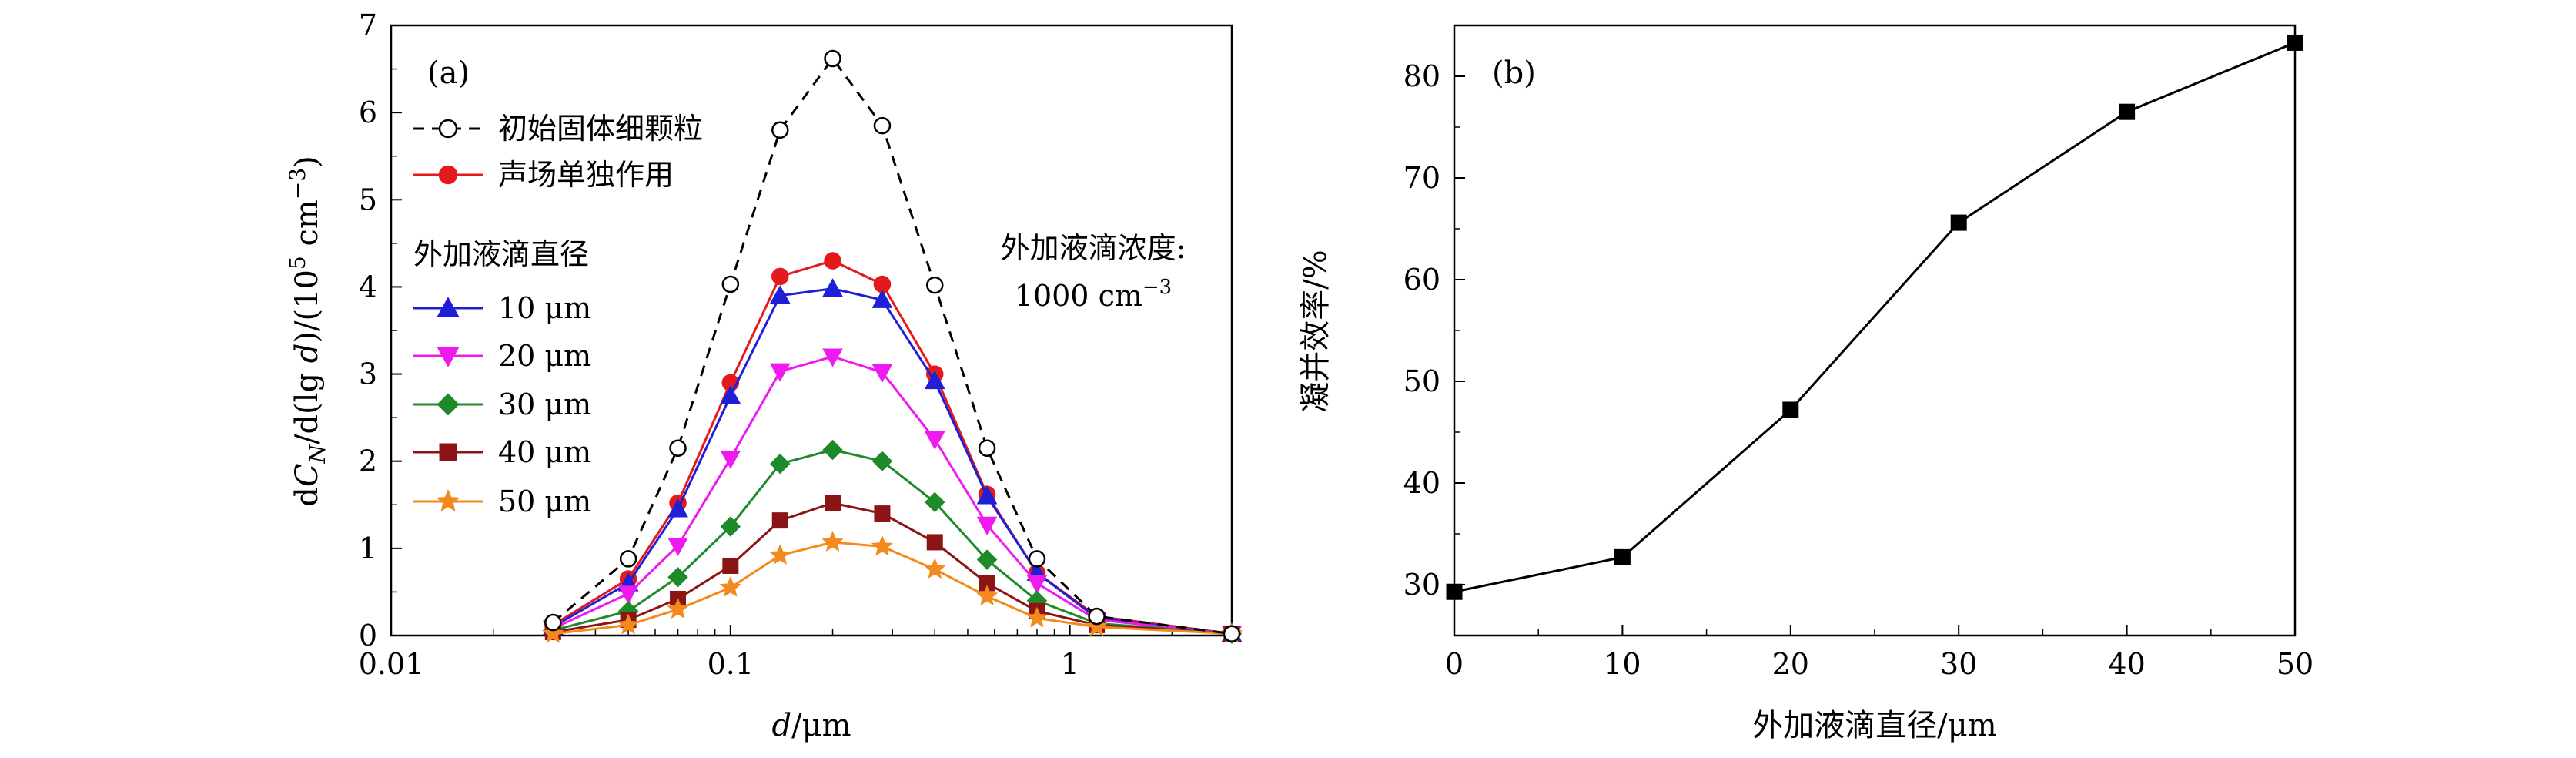 This screenshot has width=2576, height=758. What do you see at coordinates (1422, 381) in the screenshot?
I see `y-tick-label: 50` at bounding box center [1422, 381].